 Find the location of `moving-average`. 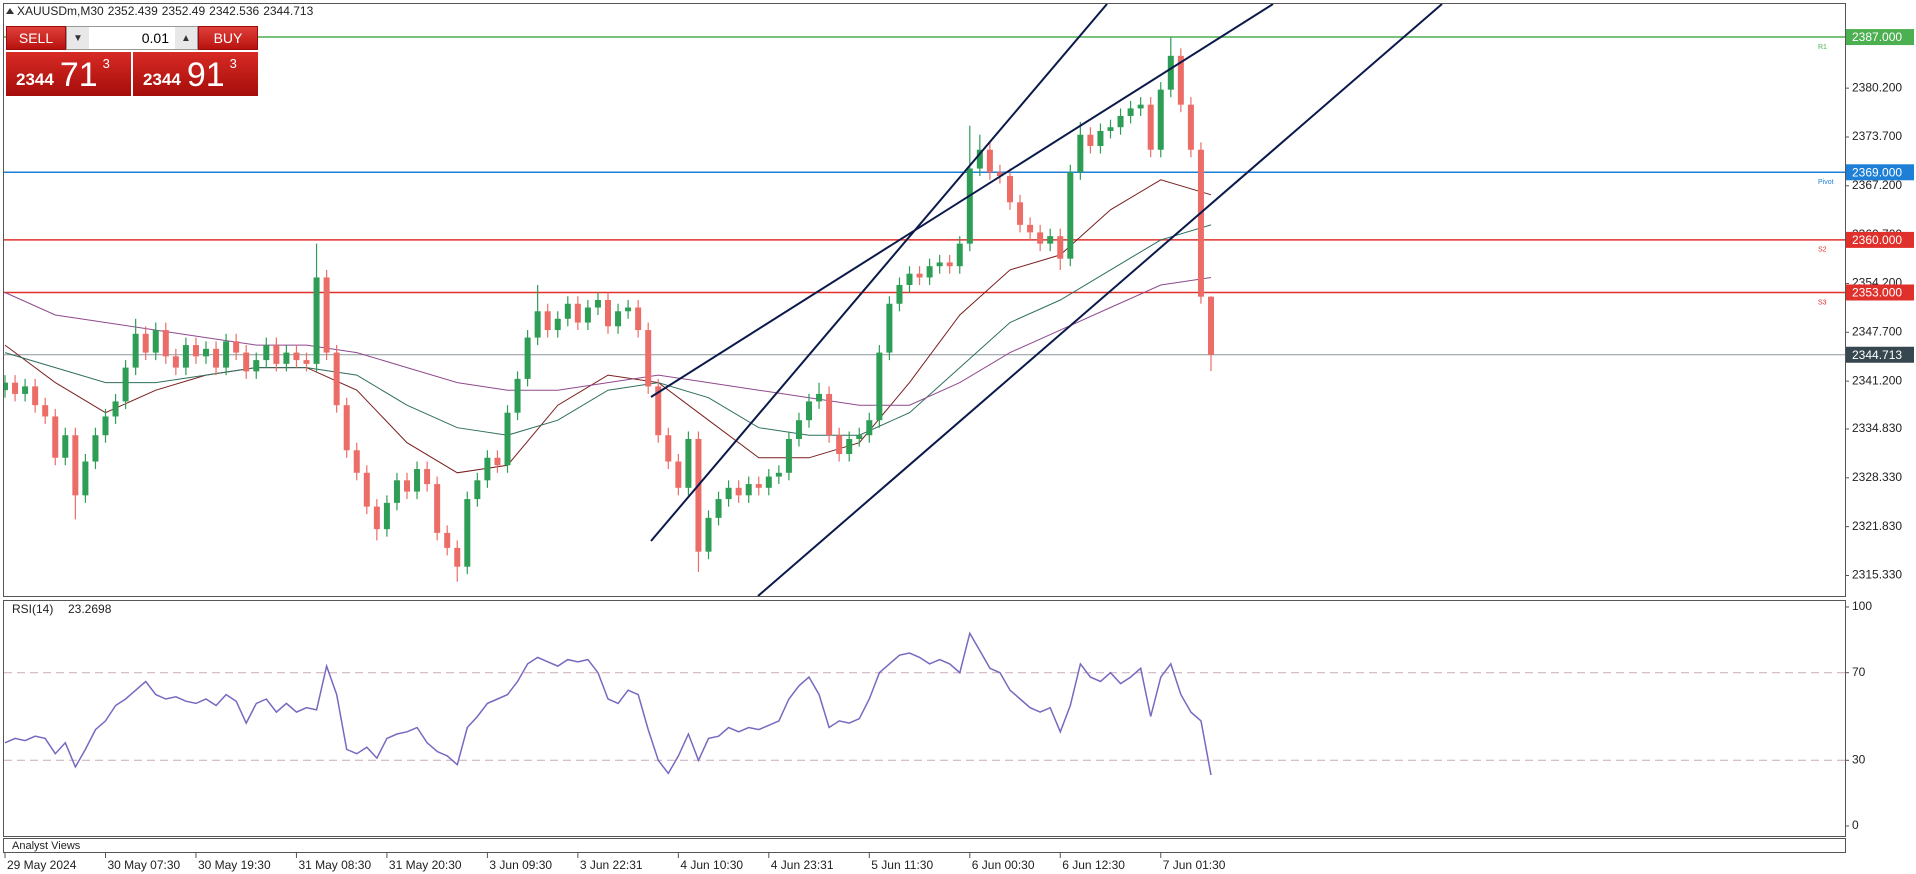

moving-average is located at coordinates (608, 341).